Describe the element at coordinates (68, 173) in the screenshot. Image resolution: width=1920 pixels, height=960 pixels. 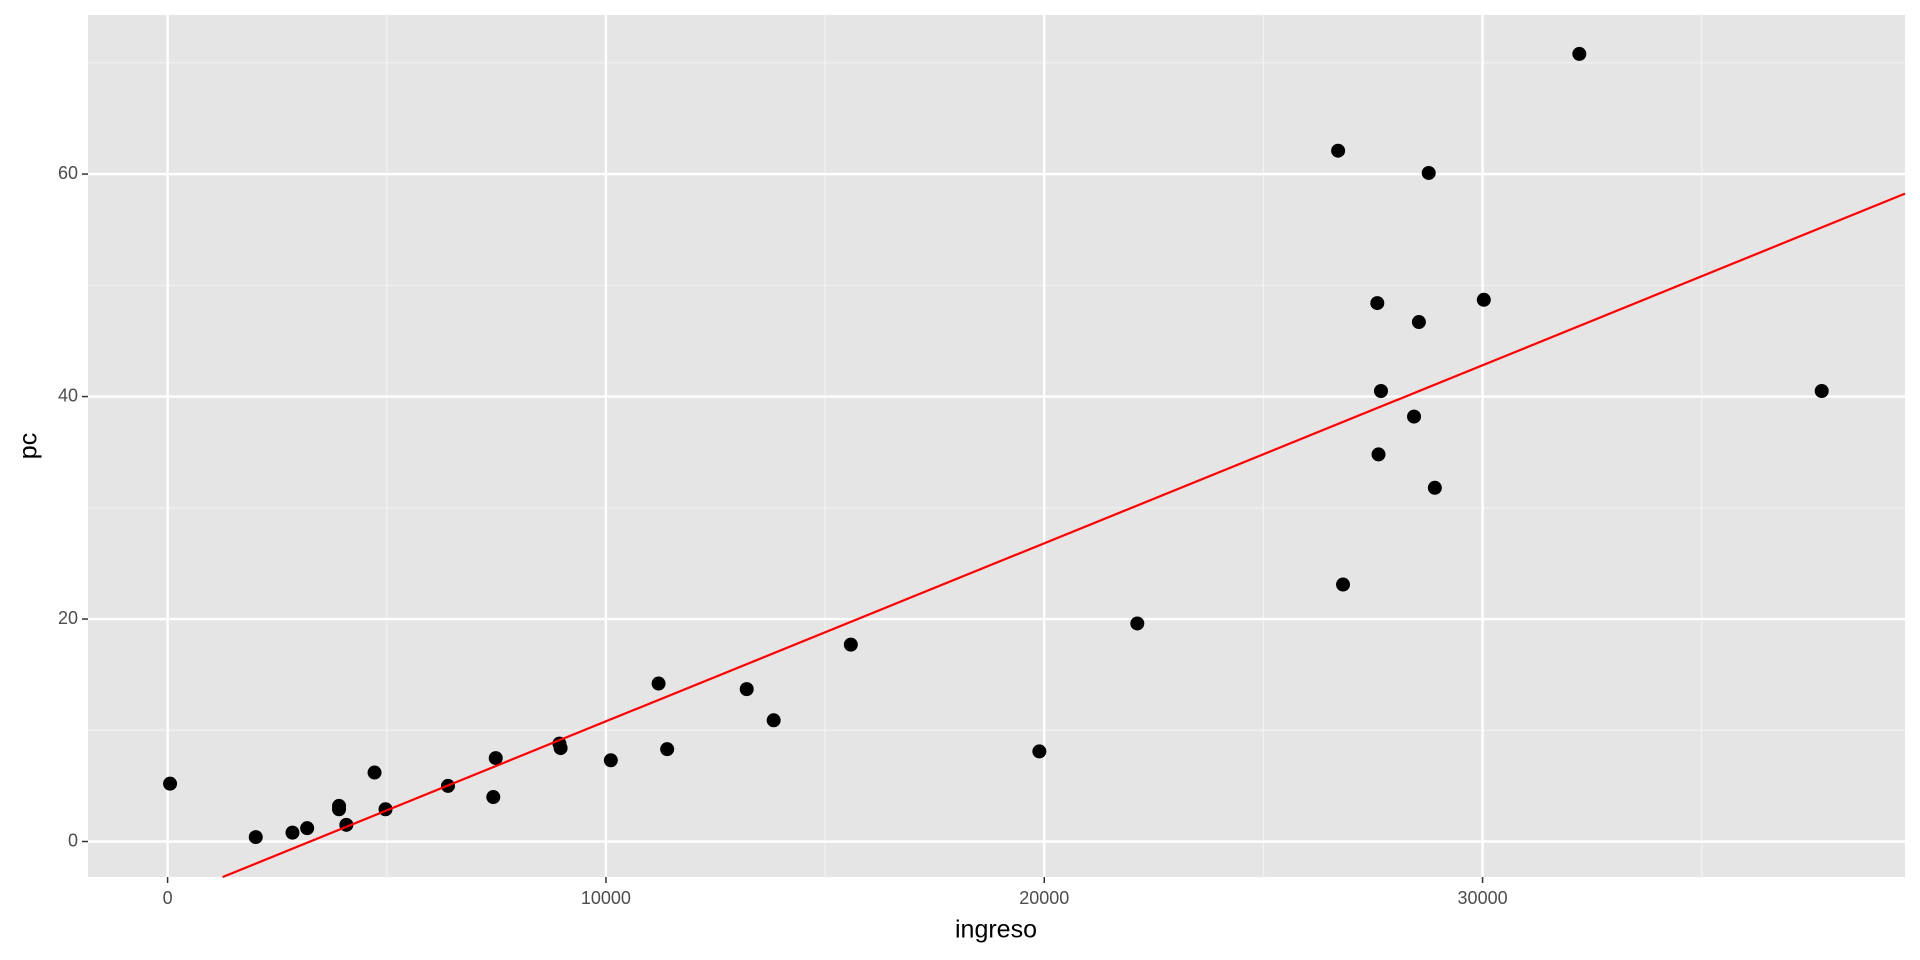
I see `y-tick-label: 60` at that location.